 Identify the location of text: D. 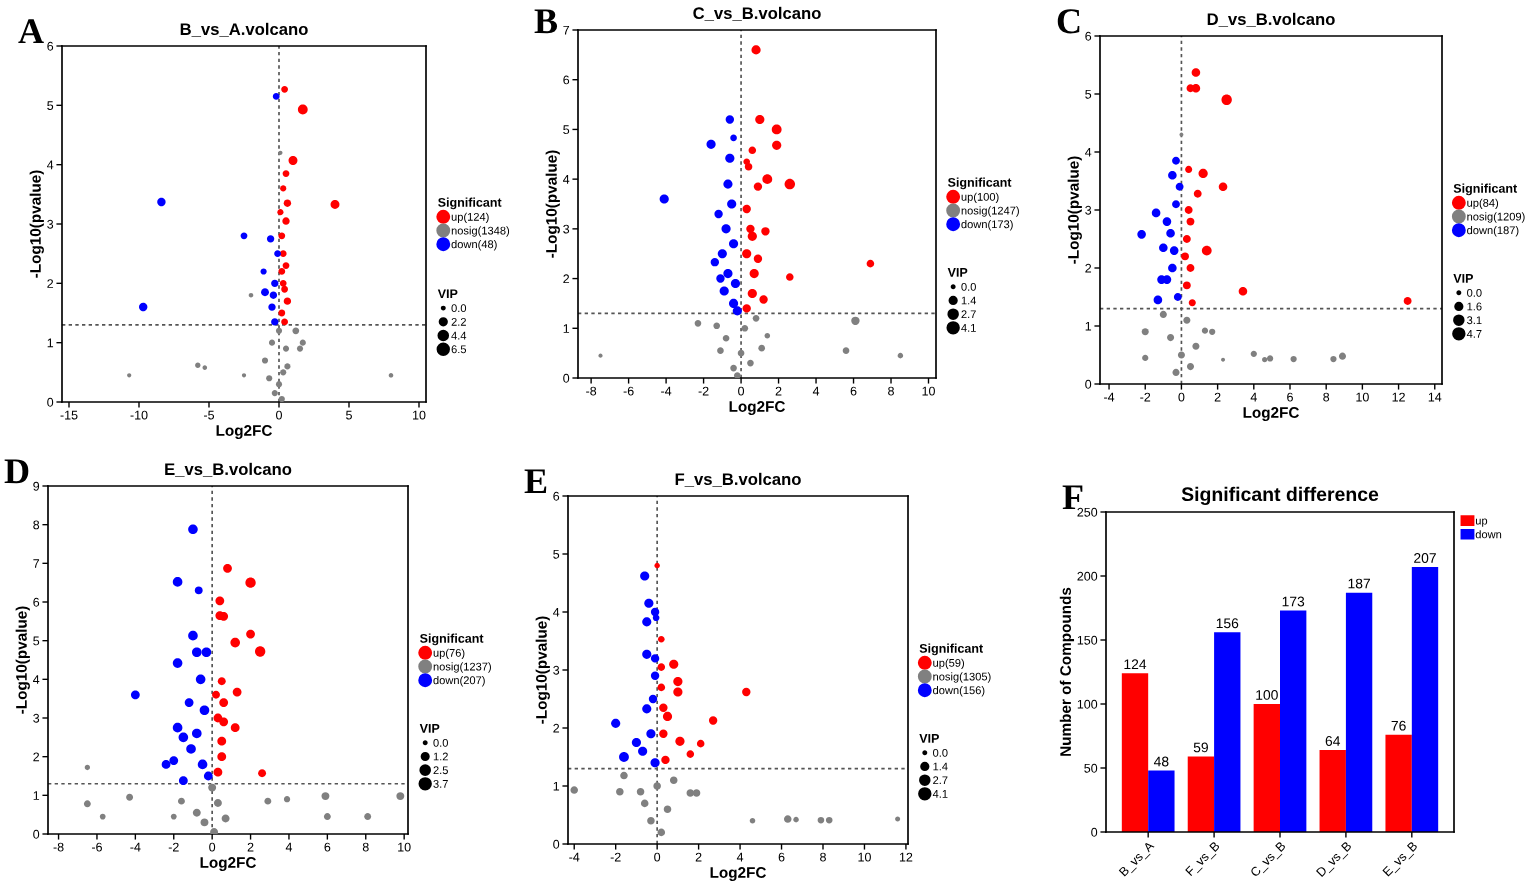
(16, 471).